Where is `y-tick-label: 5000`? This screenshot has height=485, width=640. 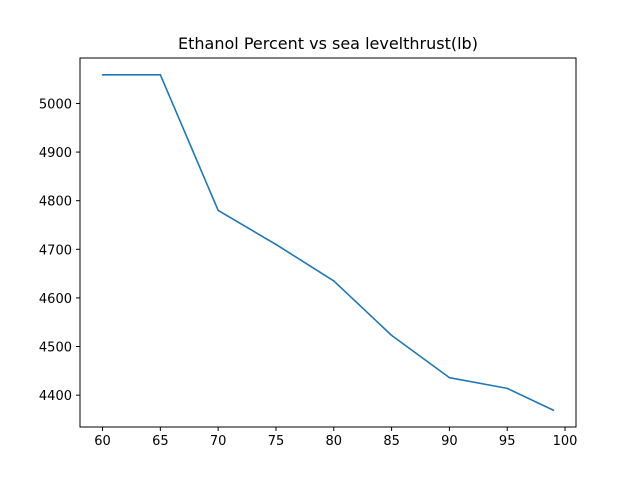
y-tick-label: 5000 is located at coordinates (55, 104).